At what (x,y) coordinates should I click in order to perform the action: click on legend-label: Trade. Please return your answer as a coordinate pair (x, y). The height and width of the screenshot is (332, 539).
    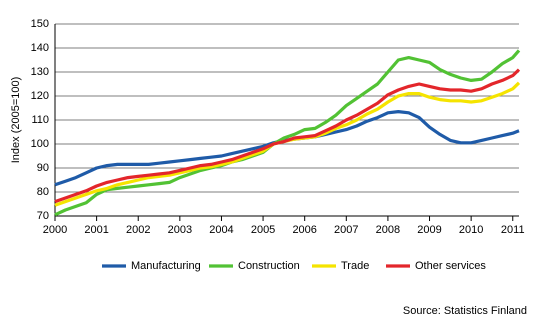
    Looking at the image, I should click on (355, 266).